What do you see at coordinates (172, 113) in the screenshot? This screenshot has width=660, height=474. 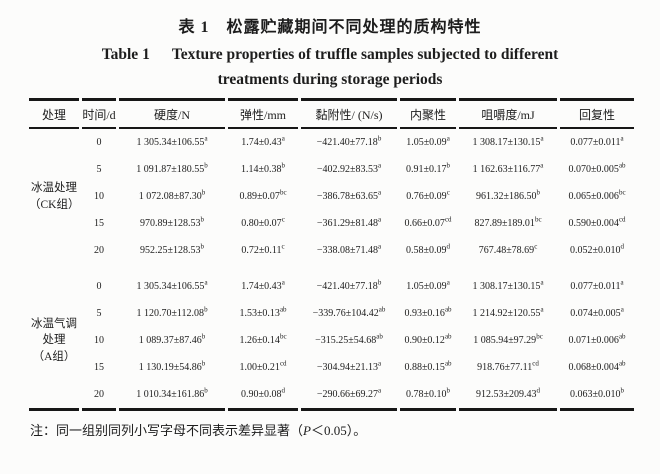 I see `header-hardness: 硬度/N` at bounding box center [172, 113].